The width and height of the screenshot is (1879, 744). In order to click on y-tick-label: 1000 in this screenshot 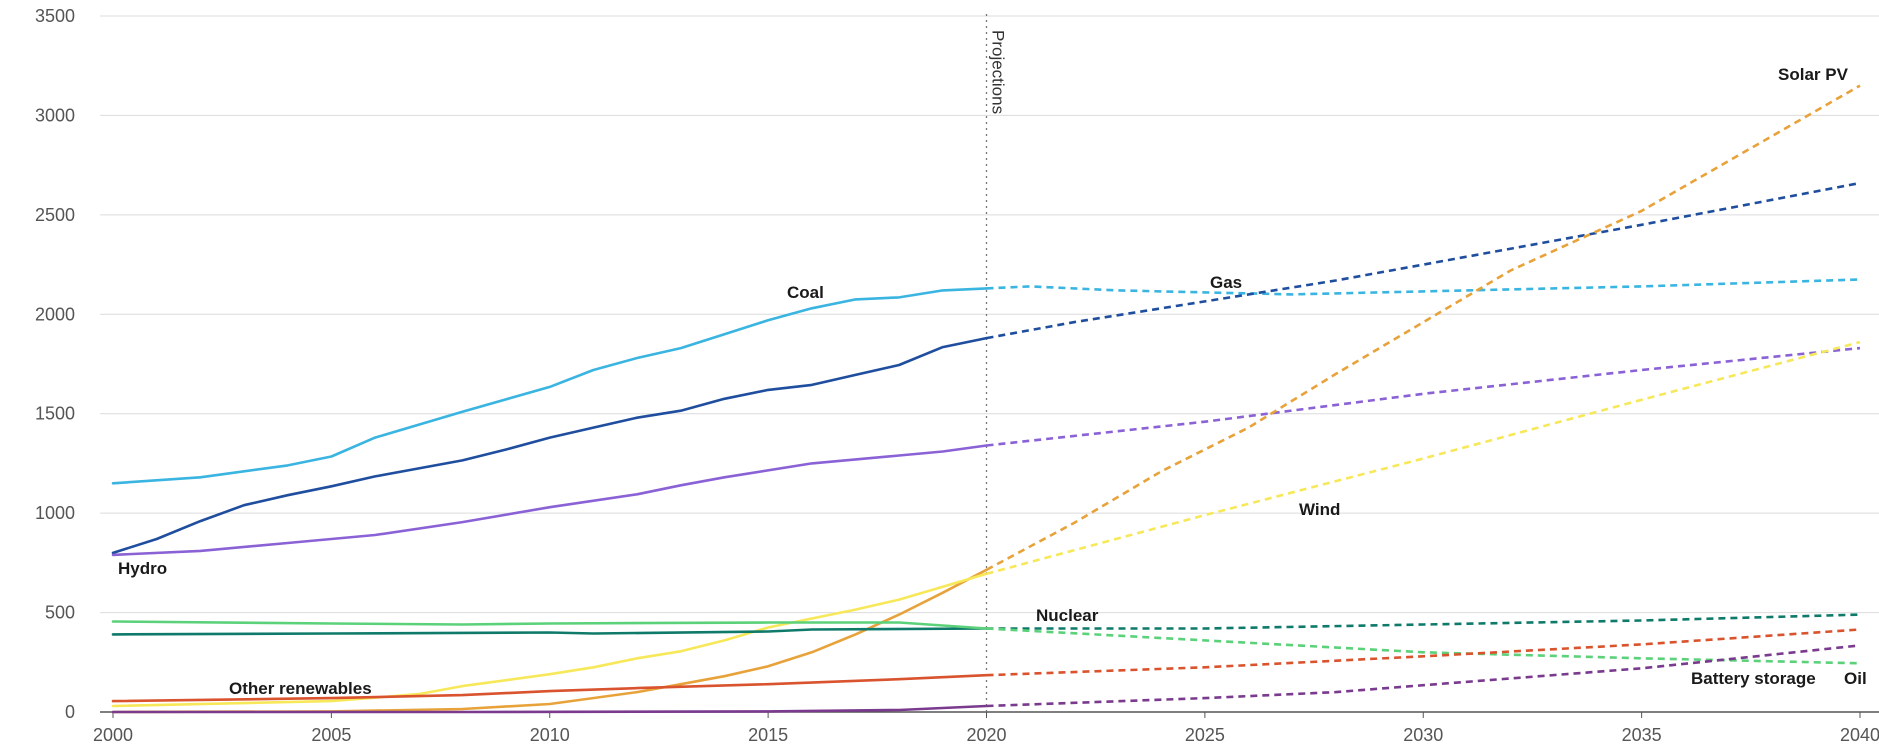, I will do `click(55, 513)`.